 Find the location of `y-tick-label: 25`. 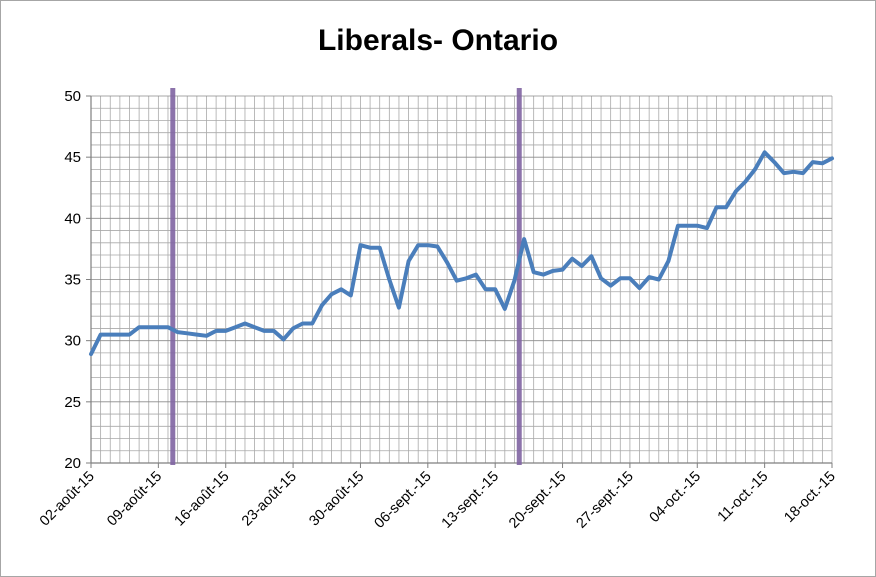

y-tick-label: 25 is located at coordinates (72, 402).